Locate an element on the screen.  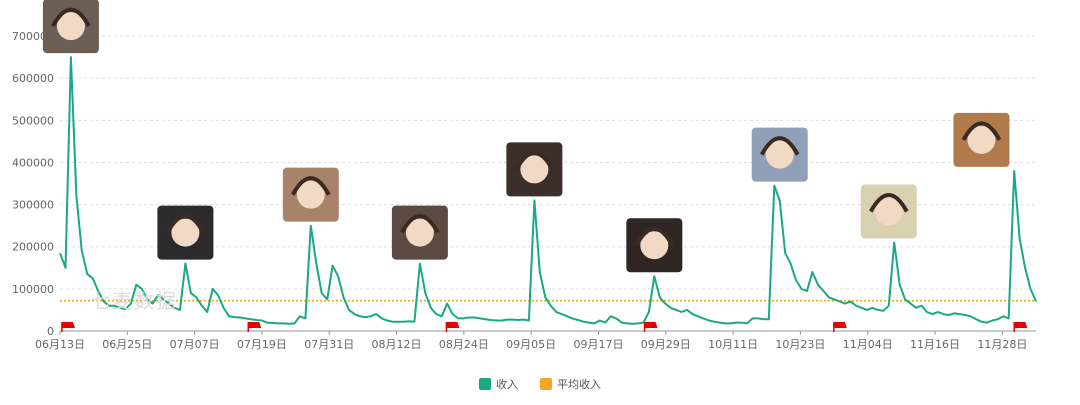
character-portrait-2-icon is located at coordinates (185, 232).